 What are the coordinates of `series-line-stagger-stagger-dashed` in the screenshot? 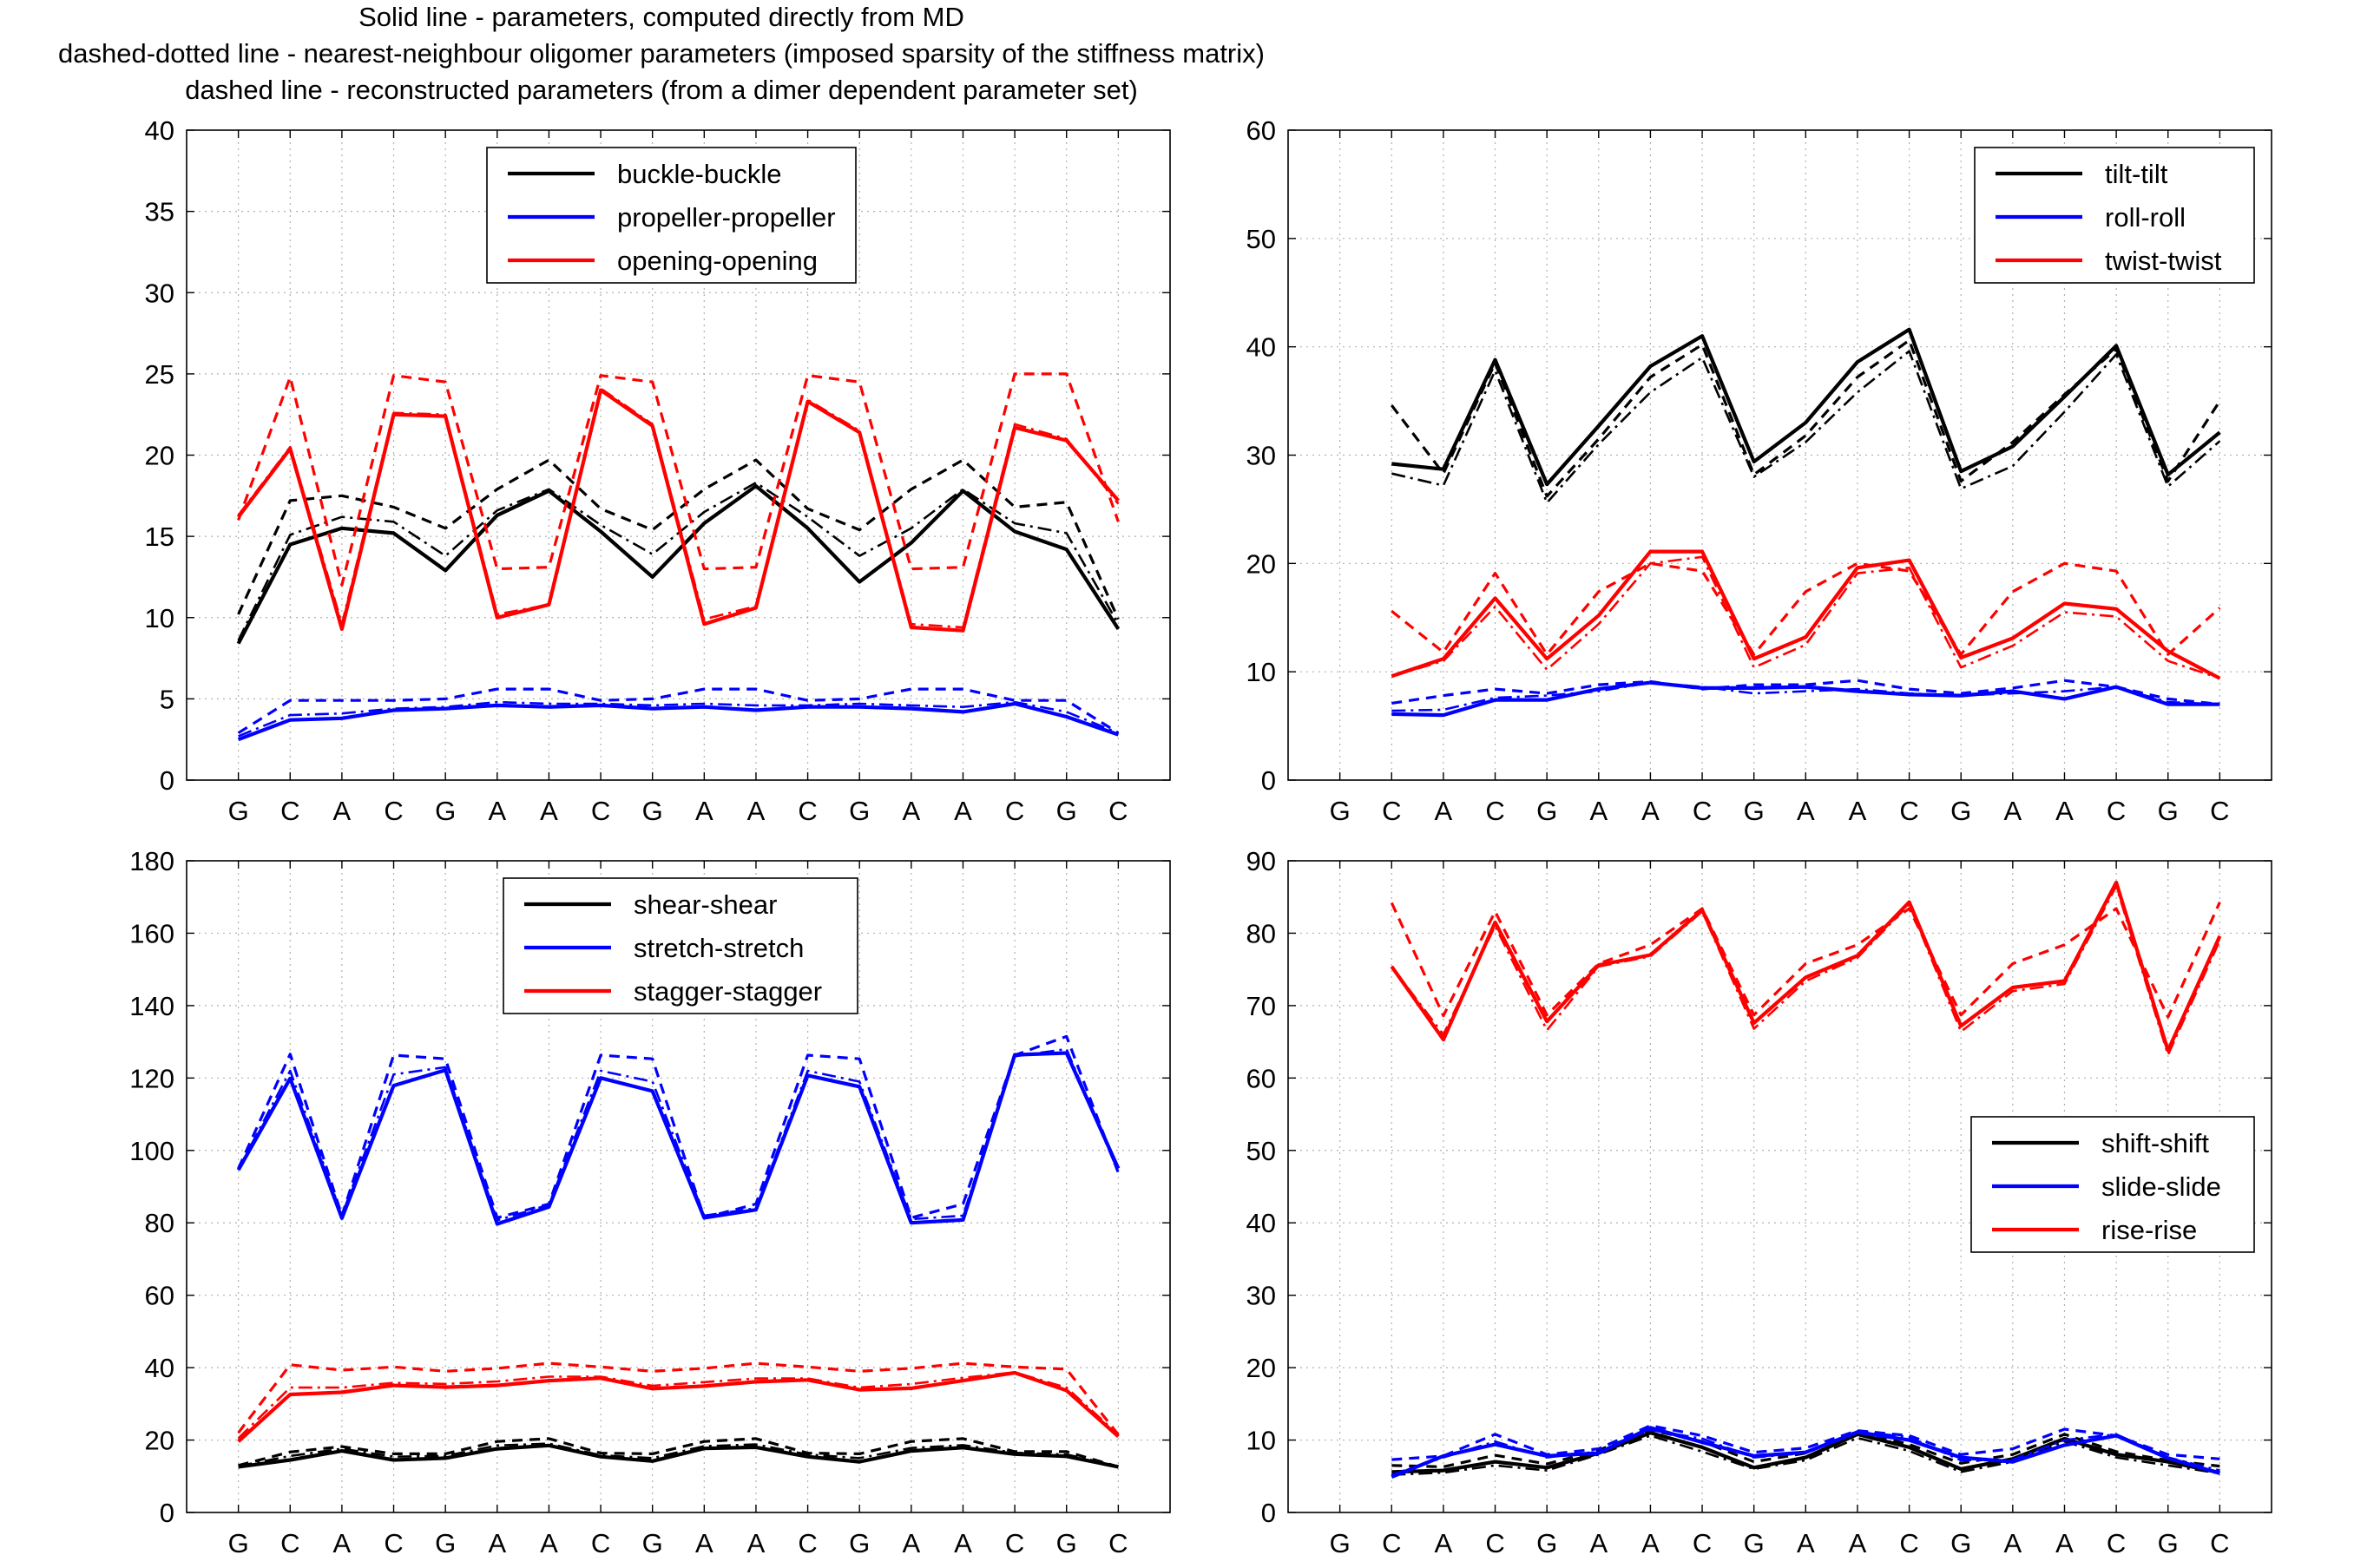 It's located at (678, 1398).